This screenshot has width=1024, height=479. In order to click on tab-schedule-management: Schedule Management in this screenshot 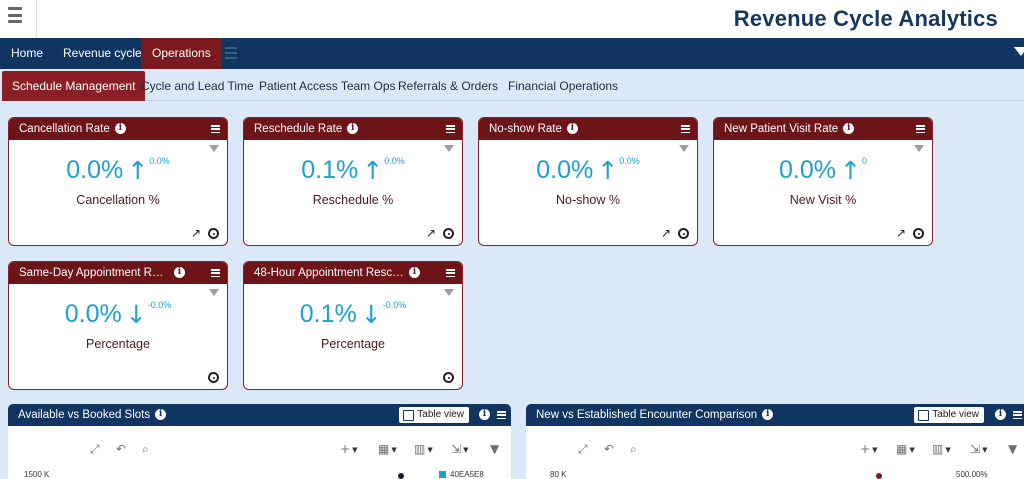, I will do `click(74, 86)`.